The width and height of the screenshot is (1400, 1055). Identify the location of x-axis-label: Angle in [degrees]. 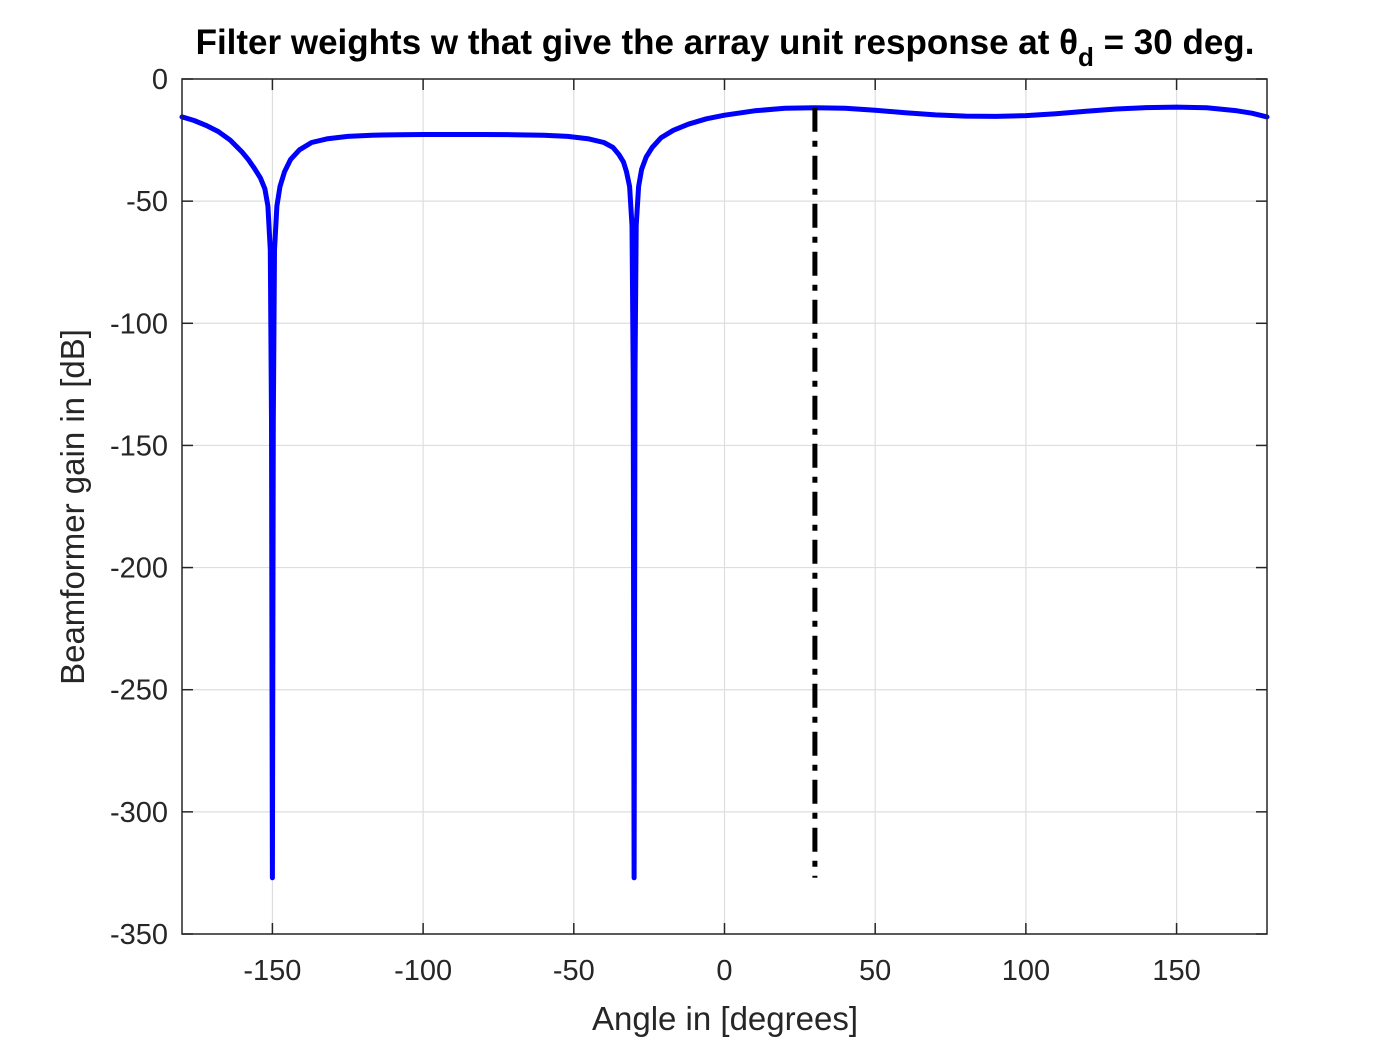
(725, 1018).